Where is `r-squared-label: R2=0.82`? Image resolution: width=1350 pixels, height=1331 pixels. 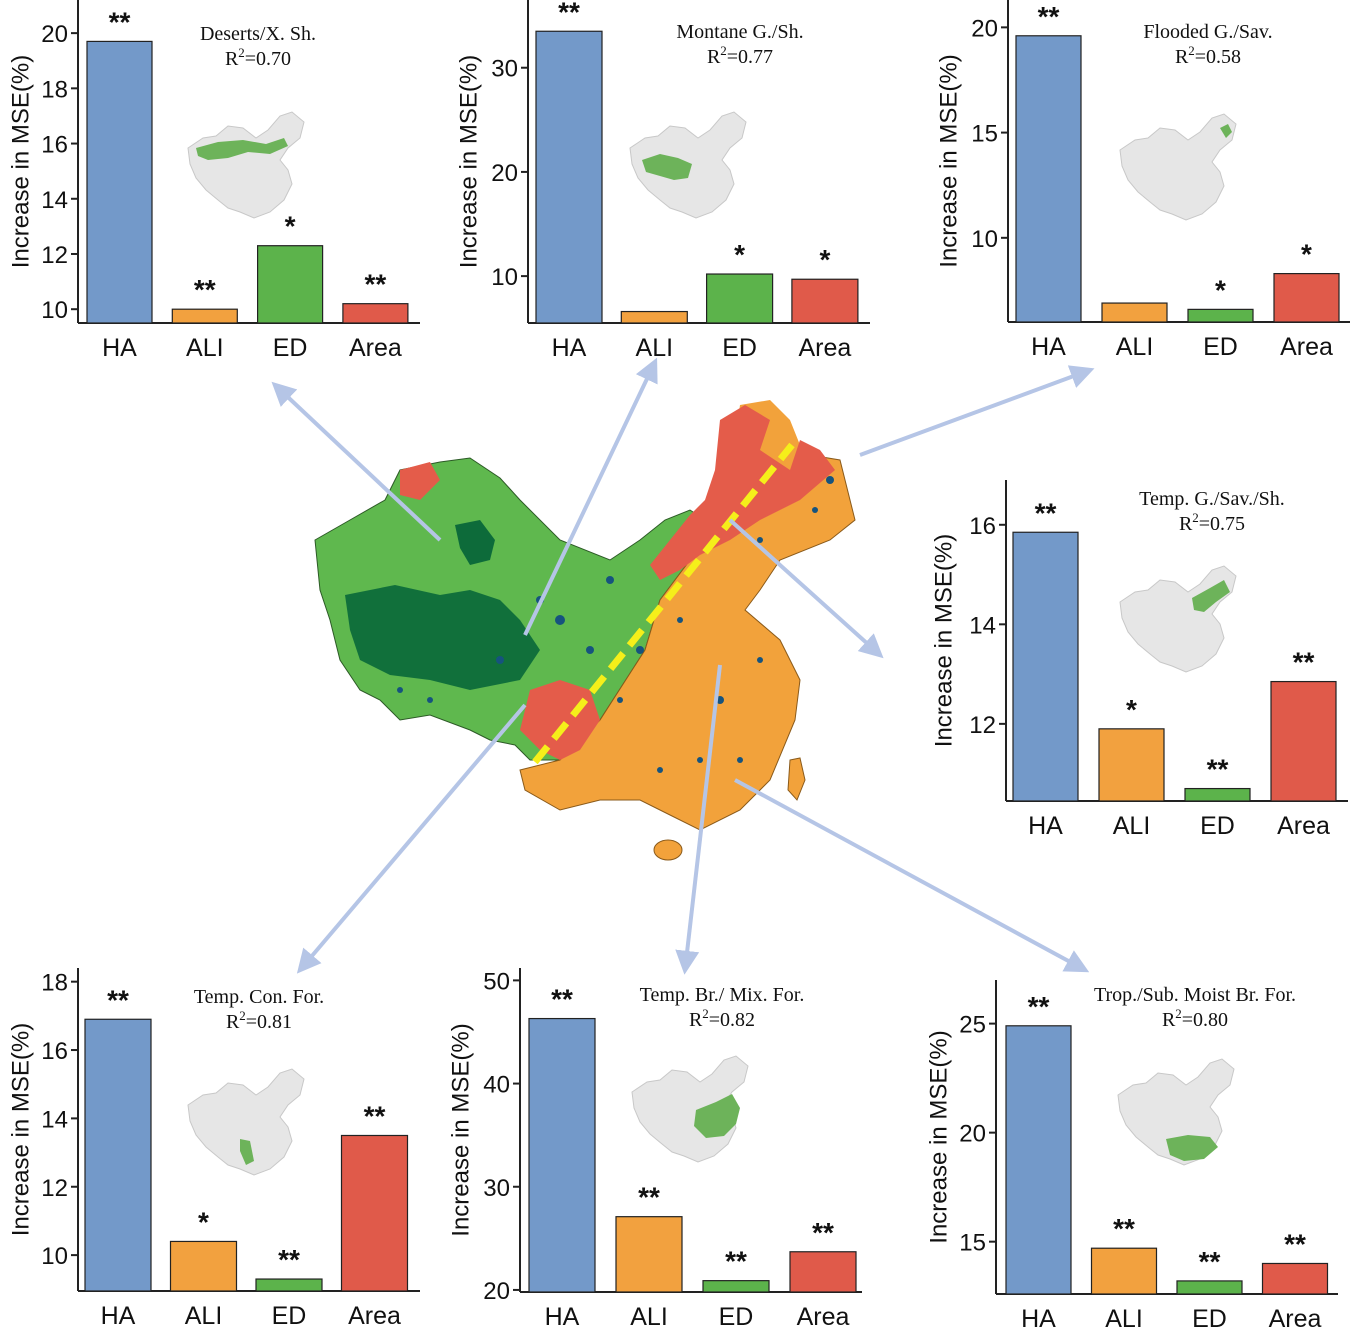
r-squared-label: R2=0.82 is located at coordinates (722, 1018).